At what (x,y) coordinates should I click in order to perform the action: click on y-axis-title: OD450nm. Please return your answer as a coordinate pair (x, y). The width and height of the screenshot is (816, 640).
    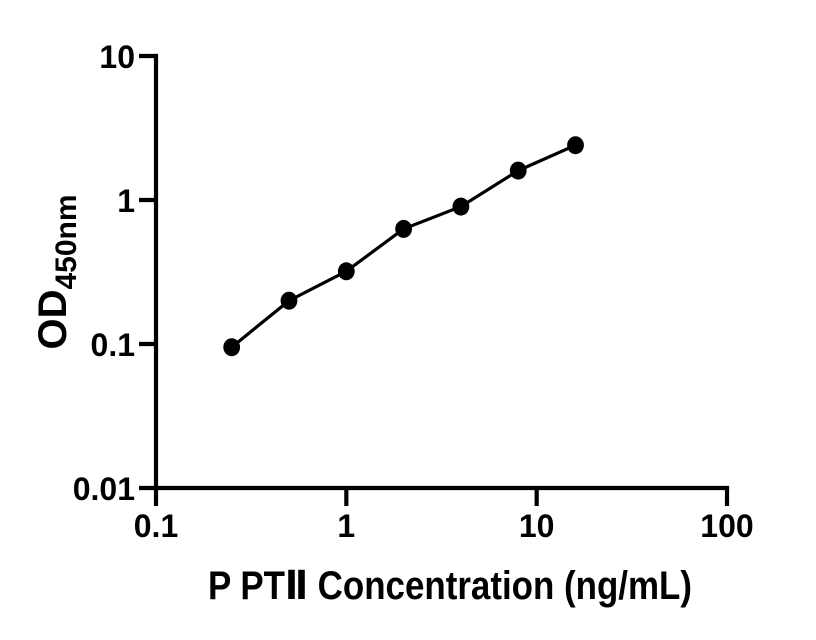
    Looking at the image, I should click on (57, 271).